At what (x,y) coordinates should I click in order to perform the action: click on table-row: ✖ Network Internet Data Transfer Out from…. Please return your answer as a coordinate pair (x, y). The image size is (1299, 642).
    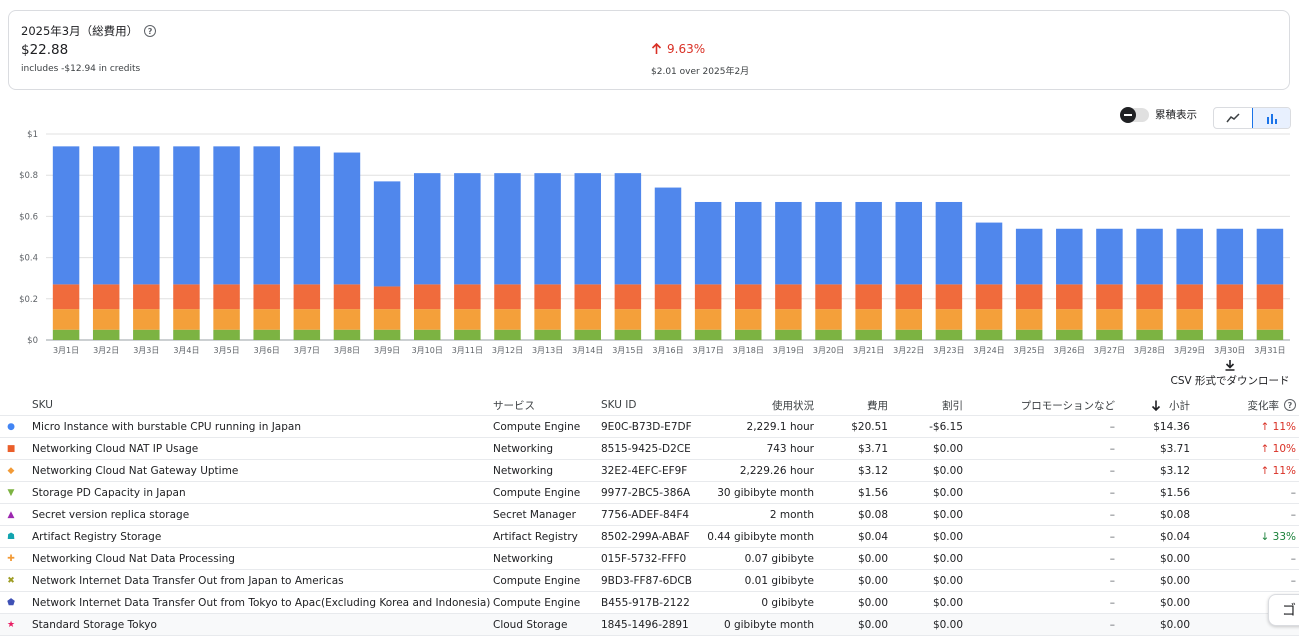
    Looking at the image, I should click on (649, 581).